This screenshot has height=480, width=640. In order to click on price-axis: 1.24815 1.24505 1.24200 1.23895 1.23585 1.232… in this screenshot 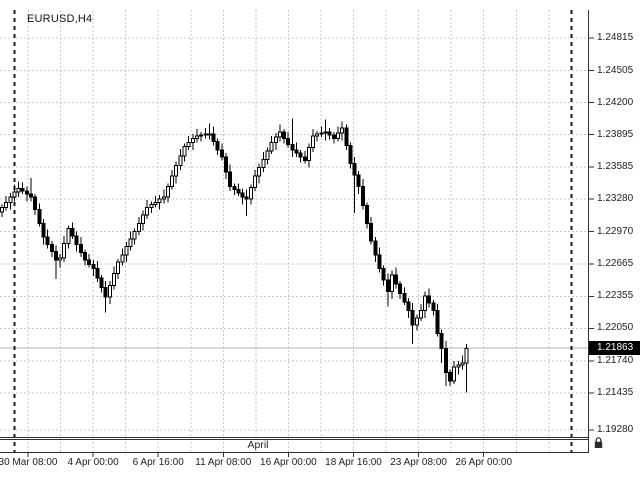, I will do `click(614, 240)`.